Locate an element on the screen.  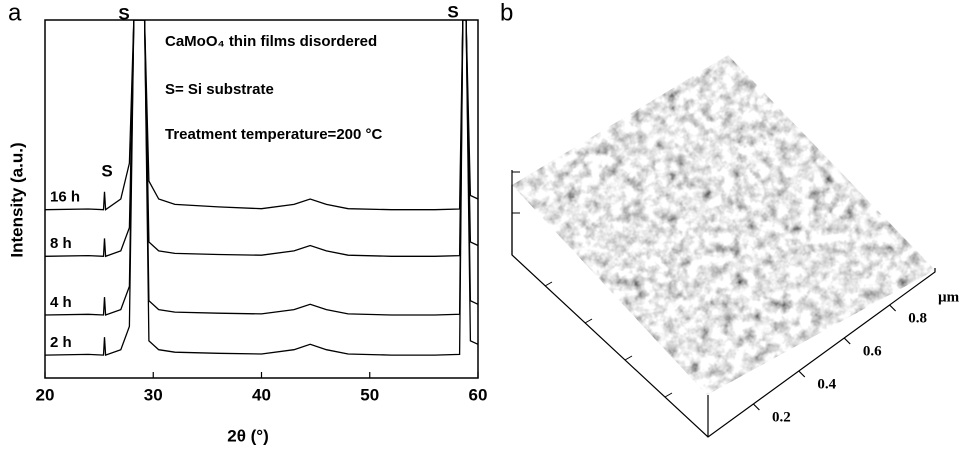
axis-tick-label: 0.2 is located at coordinates (781, 417).